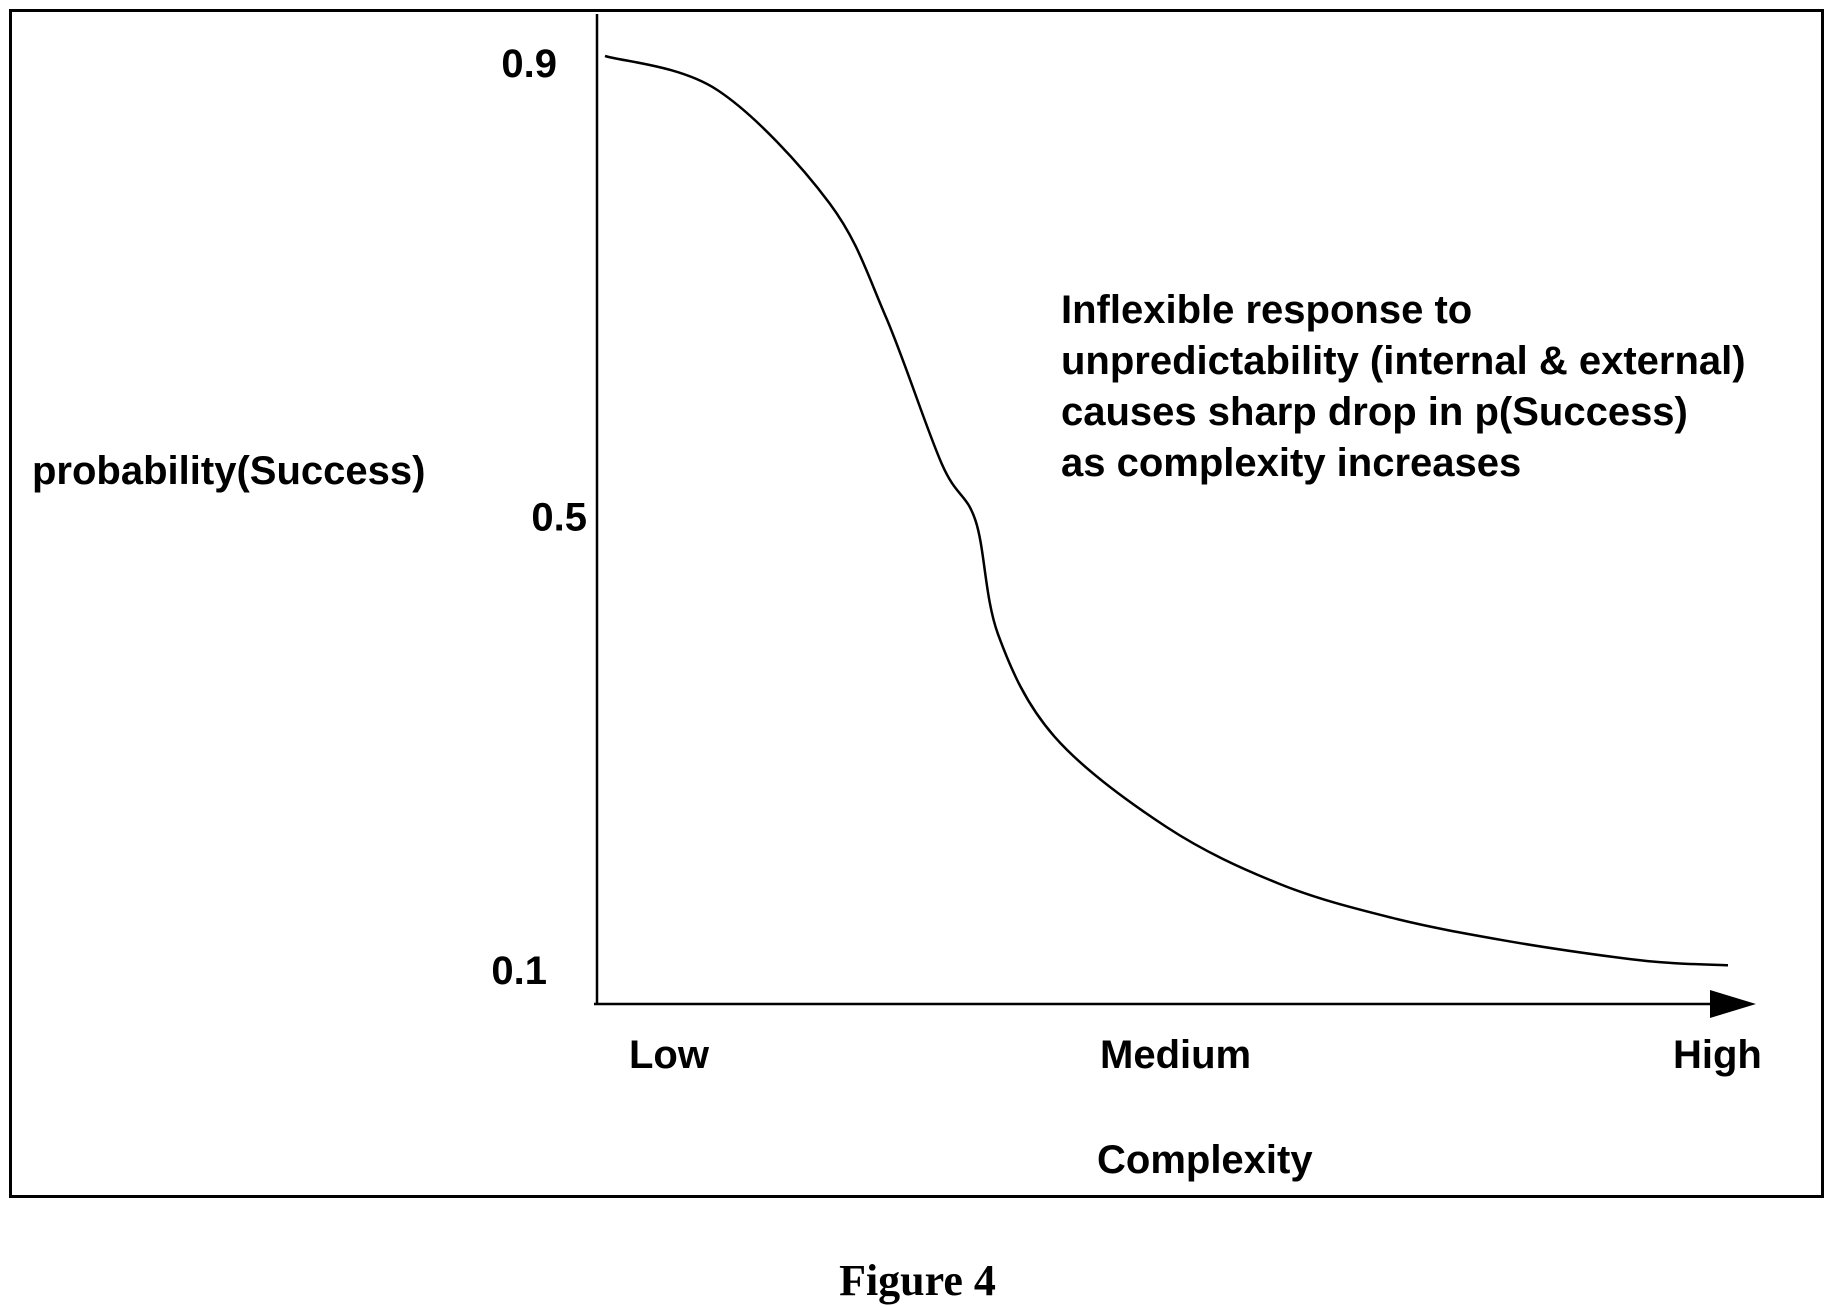 The height and width of the screenshot is (1306, 1835). I want to click on figure-caption: Figure 4, so click(917, 1280).